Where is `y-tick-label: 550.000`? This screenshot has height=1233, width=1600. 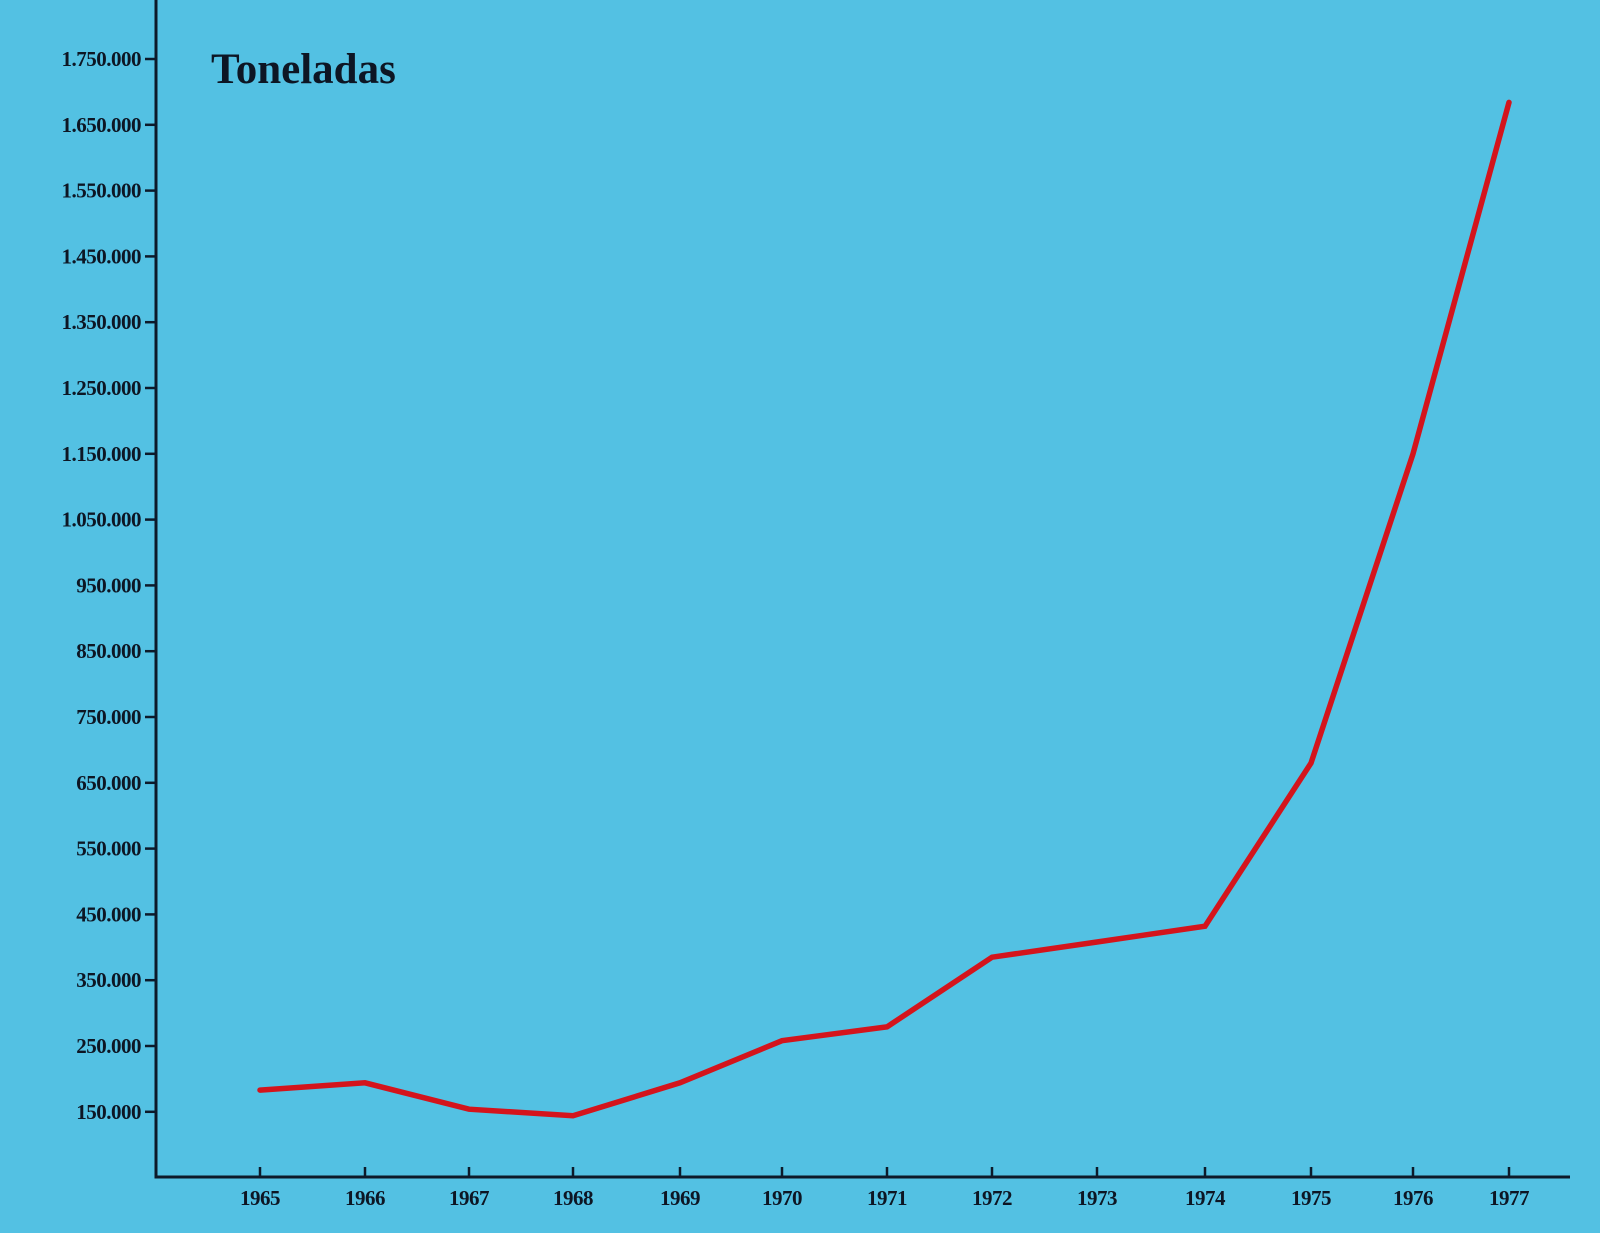 y-tick-label: 550.000 is located at coordinates (108, 849).